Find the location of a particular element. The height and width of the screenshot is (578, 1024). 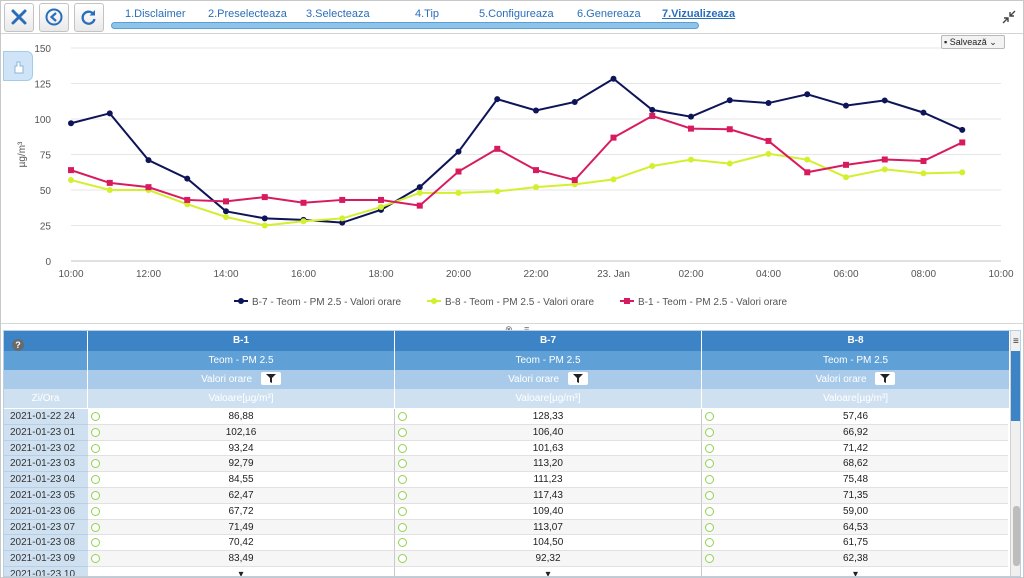

value-cell: 64,53 is located at coordinates (855, 527).